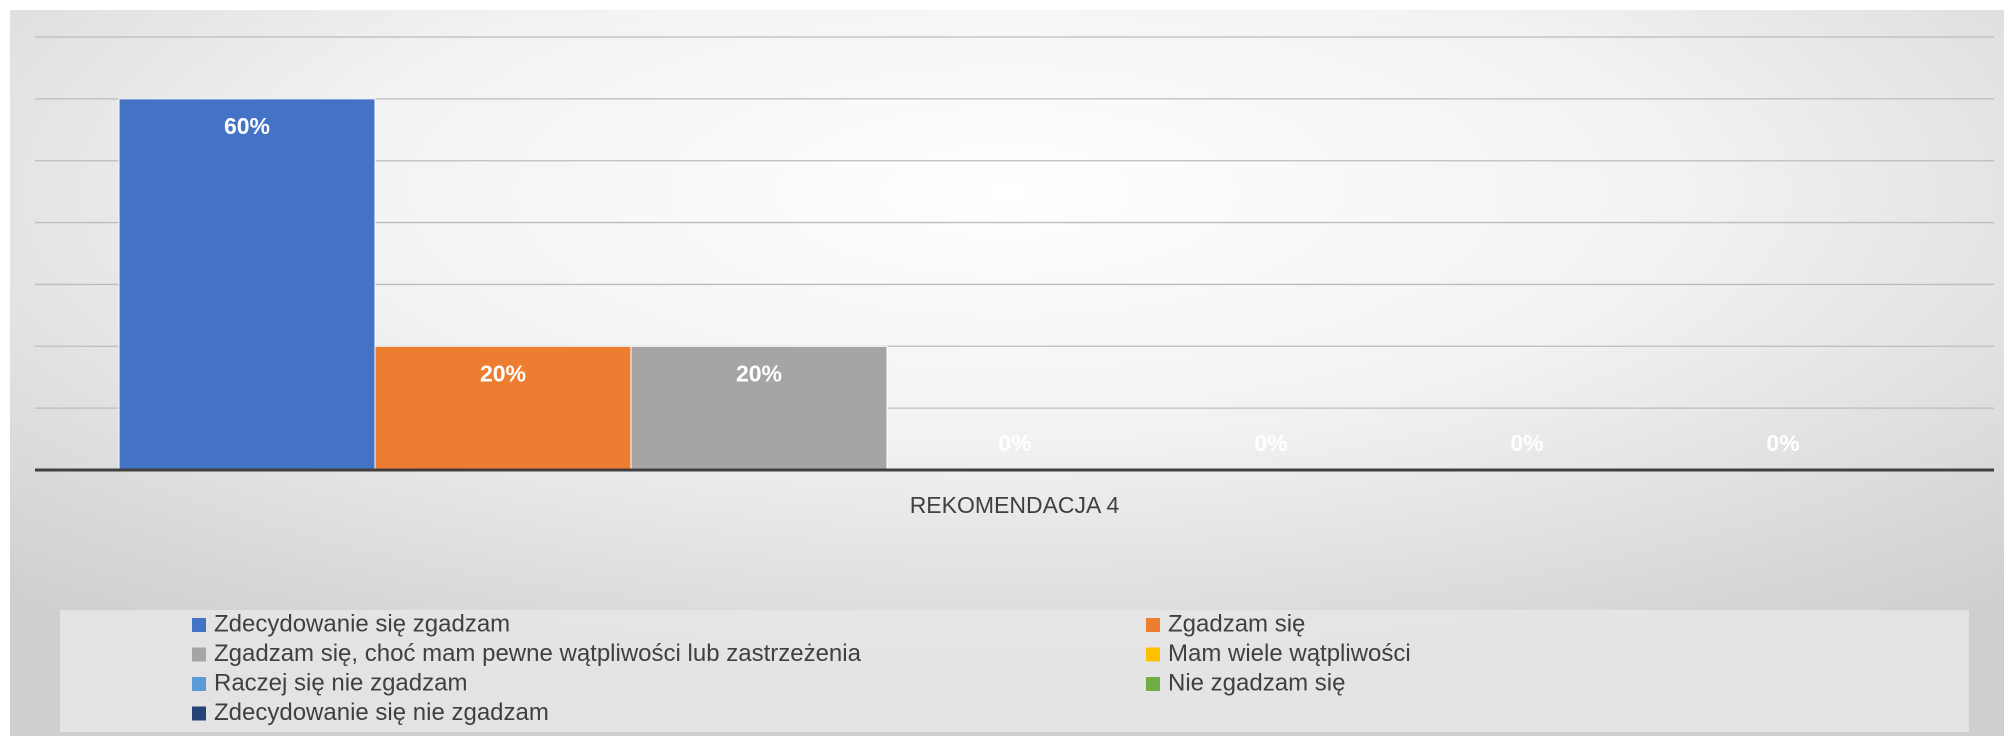 The height and width of the screenshot is (736, 2004). I want to click on legend-label: Nie zgadzam się, so click(1256, 682).